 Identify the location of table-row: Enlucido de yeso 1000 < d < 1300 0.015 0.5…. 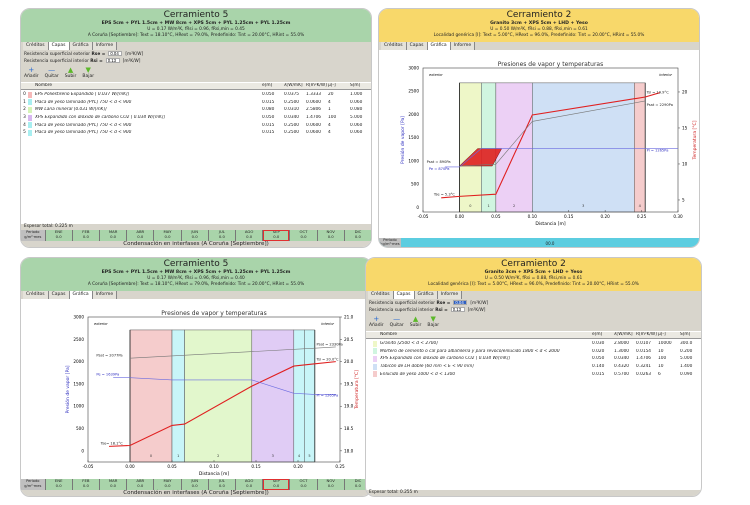
(533, 374).